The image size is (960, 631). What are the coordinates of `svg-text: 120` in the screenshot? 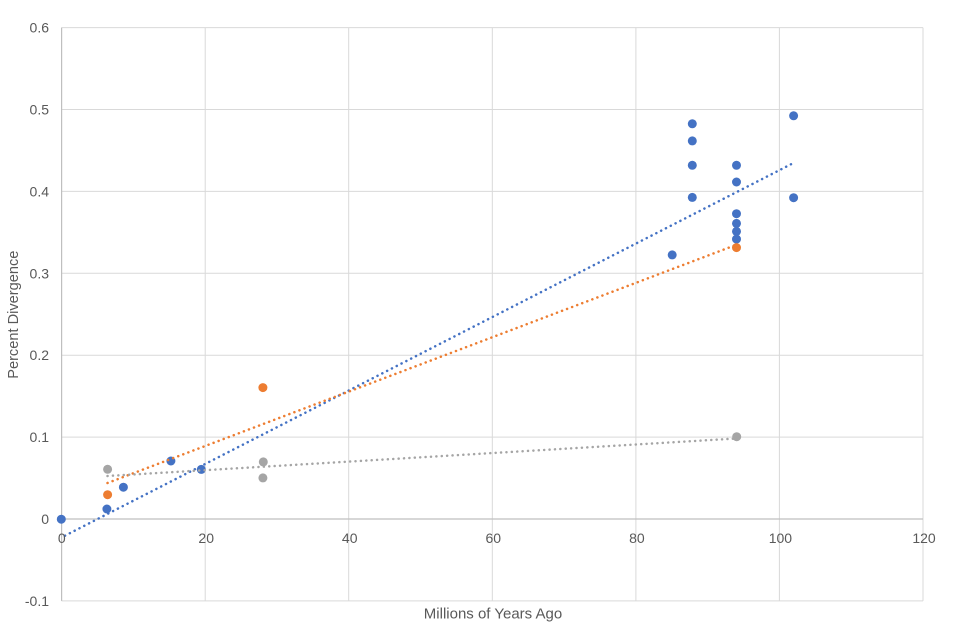 It's located at (924, 538).